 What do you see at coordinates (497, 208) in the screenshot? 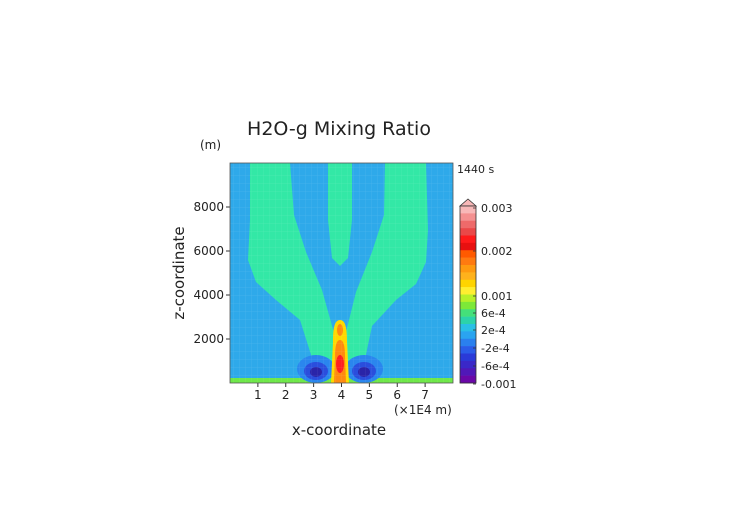
I see `colorbar-label: 0.003` at bounding box center [497, 208].